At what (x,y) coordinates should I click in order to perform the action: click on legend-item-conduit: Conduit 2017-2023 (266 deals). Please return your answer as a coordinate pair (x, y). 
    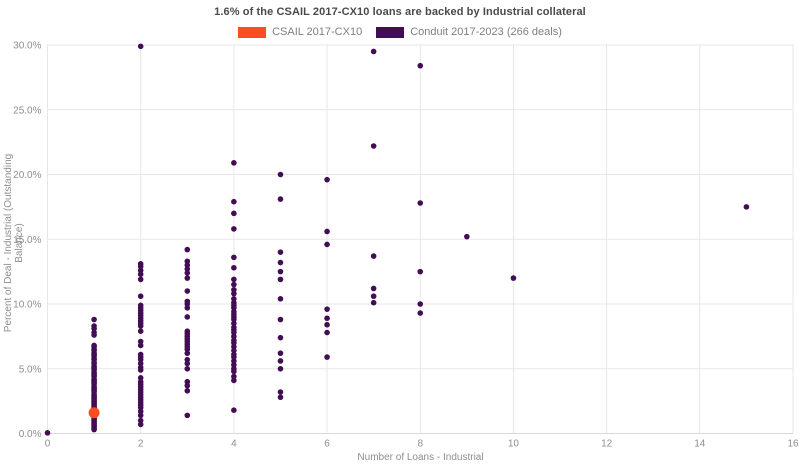
    Looking at the image, I should click on (469, 32).